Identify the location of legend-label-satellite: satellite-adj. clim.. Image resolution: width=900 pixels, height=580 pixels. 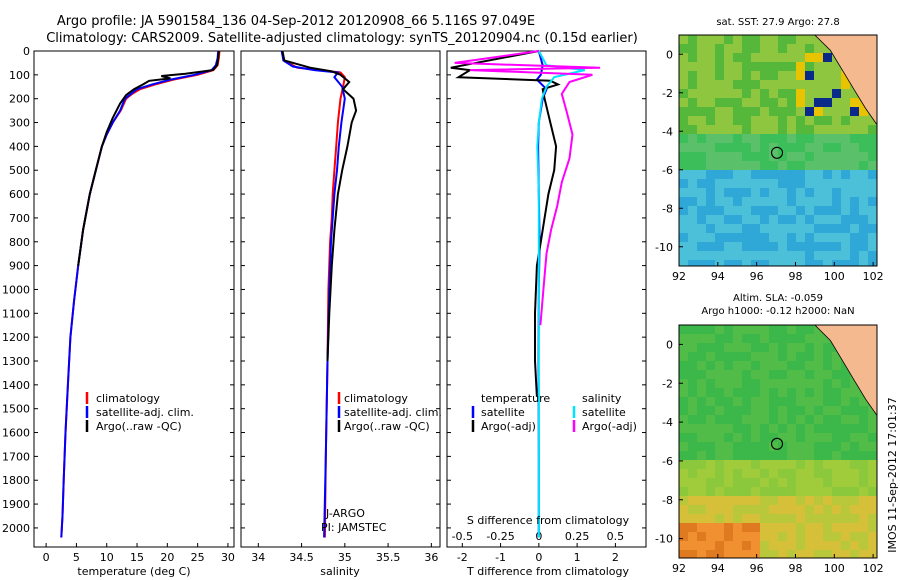
(393, 412).